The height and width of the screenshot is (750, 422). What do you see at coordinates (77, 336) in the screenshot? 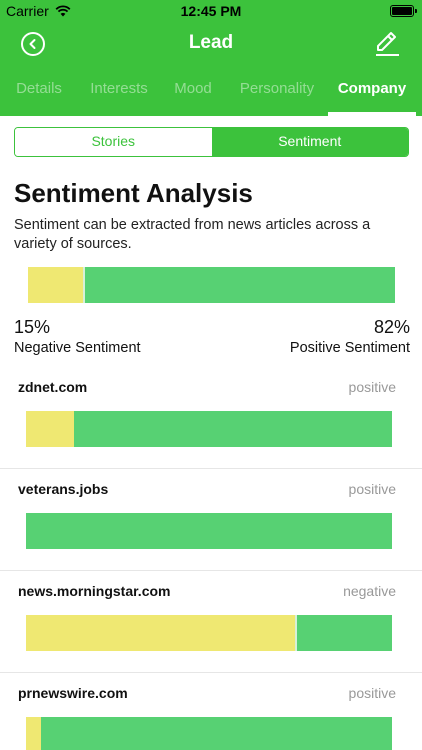
I see `negative-stat: 15% Negative Sentiment` at bounding box center [77, 336].